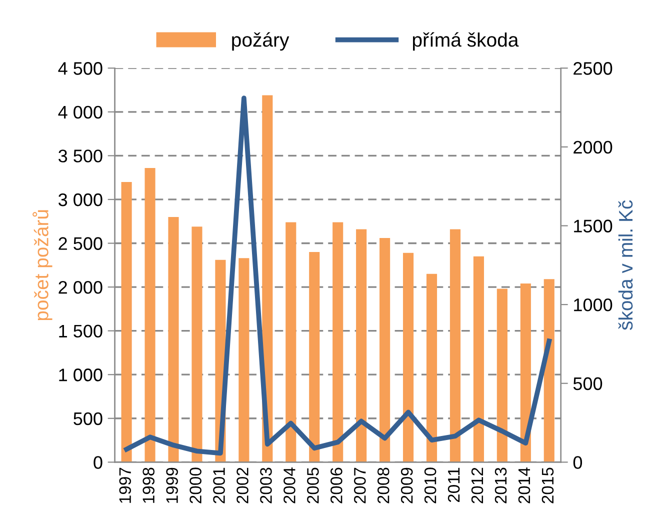  I want to click on y-tick-label: 2 000, so click(80, 287).